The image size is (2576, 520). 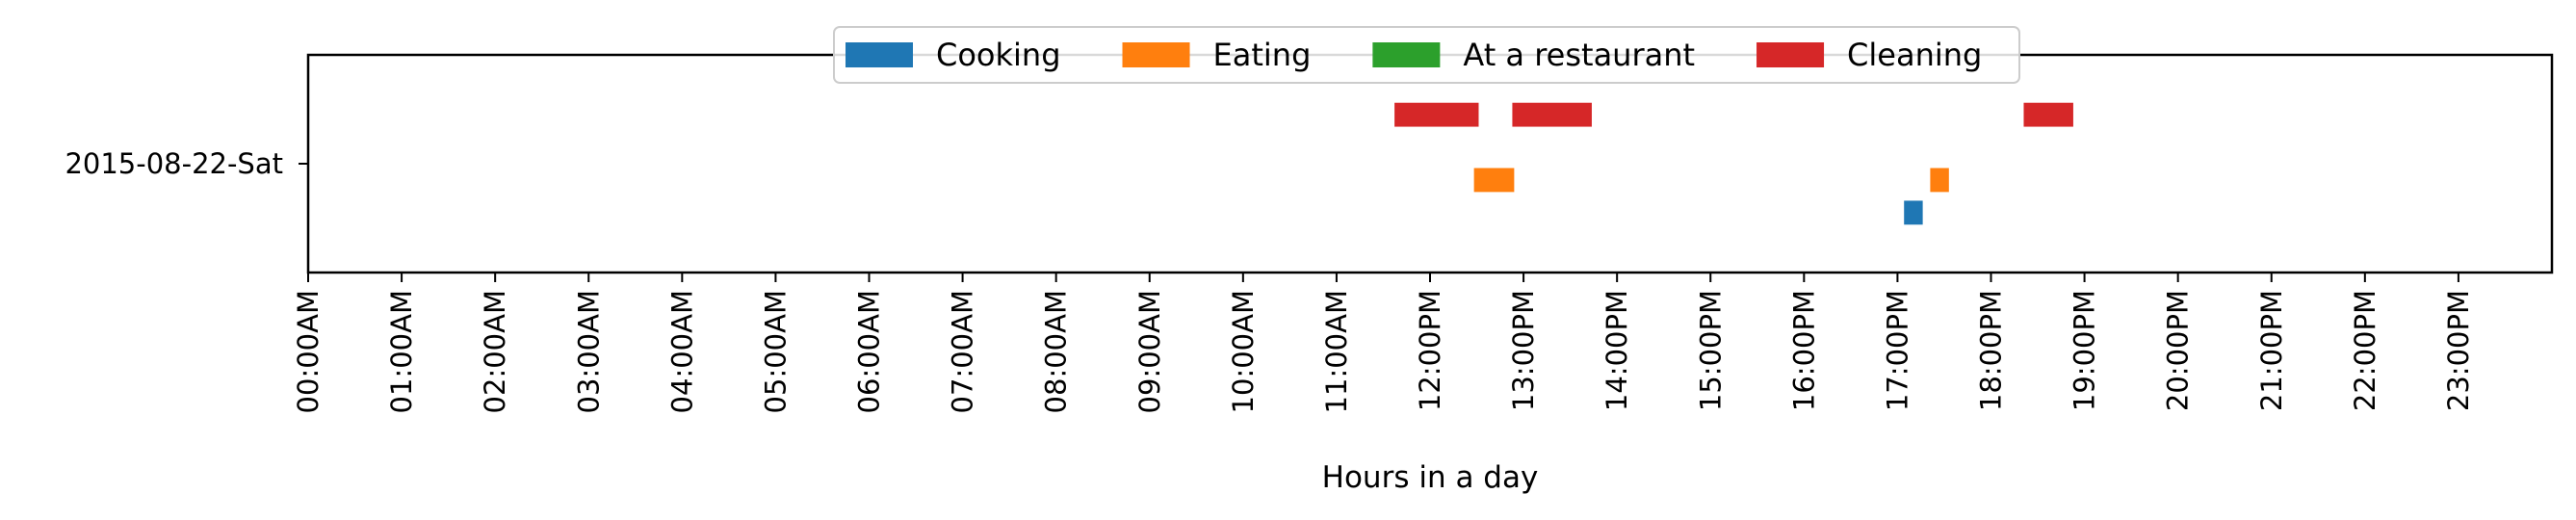 What do you see at coordinates (2085, 351) in the screenshot?
I see `x-tick-label: 19:00PM` at bounding box center [2085, 351].